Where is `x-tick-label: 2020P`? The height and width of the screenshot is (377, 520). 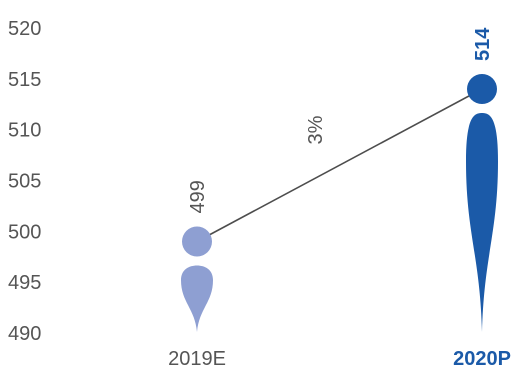
x-tick-label: 2020P is located at coordinates (482, 359).